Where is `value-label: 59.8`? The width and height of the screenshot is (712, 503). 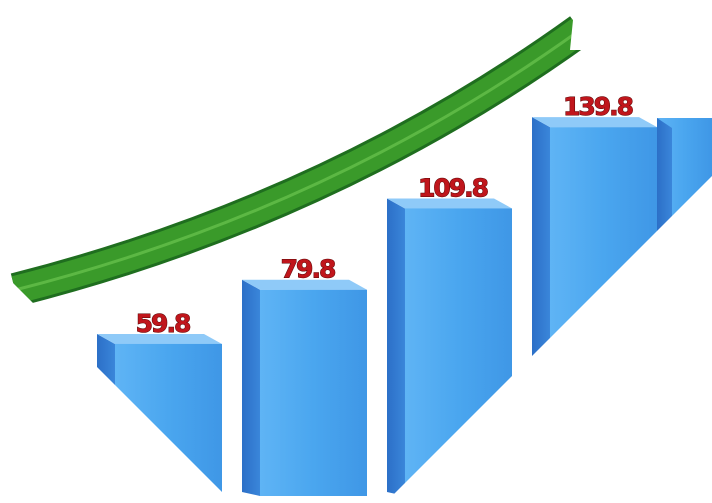 value-label: 59.8 is located at coordinates (163, 323).